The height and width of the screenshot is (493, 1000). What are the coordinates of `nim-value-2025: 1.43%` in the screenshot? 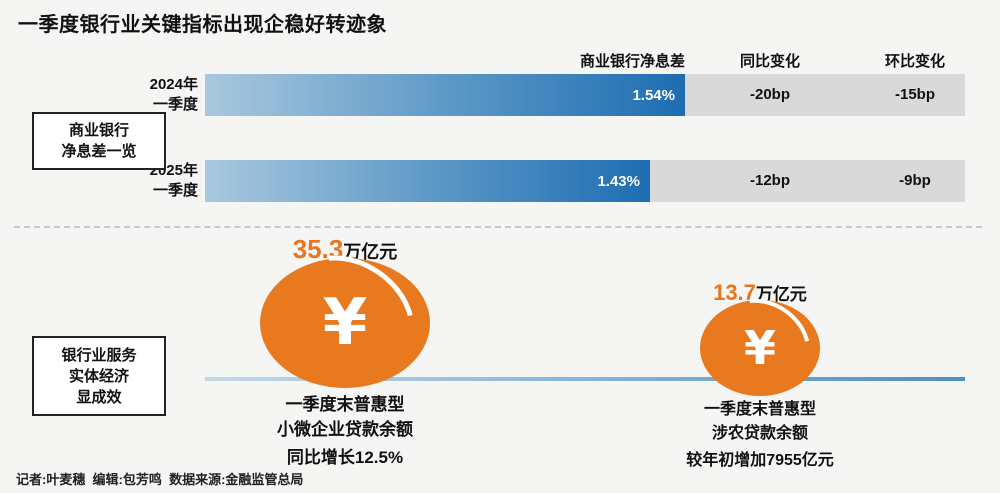 It's located at (618, 181).